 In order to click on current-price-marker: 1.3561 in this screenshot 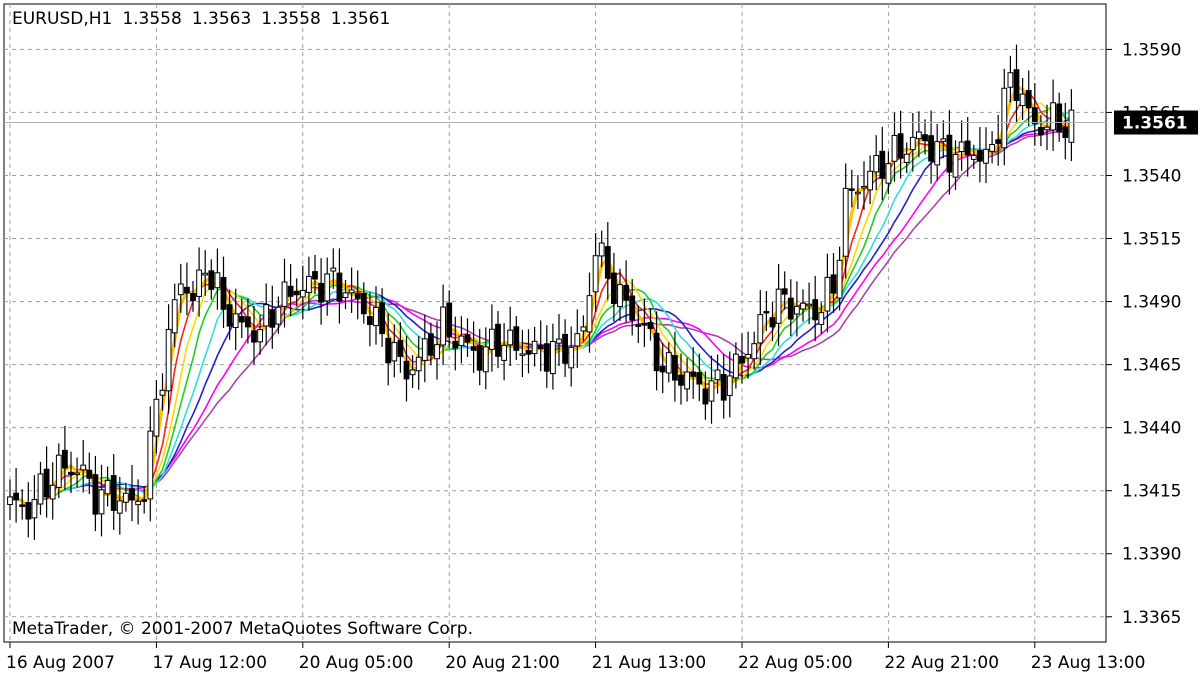, I will do `click(601, 122)`.